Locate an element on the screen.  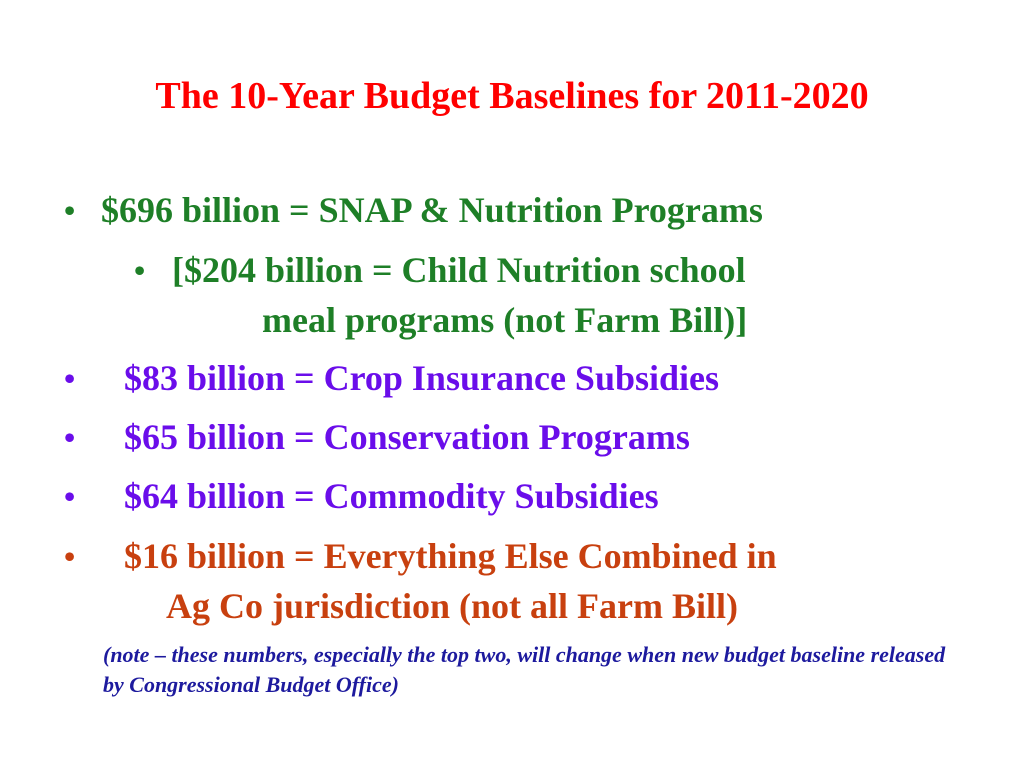
bullet-everything-else-line2: Ag Co jurisdiction (not all Farm Bill) is located at coordinates (452, 606).